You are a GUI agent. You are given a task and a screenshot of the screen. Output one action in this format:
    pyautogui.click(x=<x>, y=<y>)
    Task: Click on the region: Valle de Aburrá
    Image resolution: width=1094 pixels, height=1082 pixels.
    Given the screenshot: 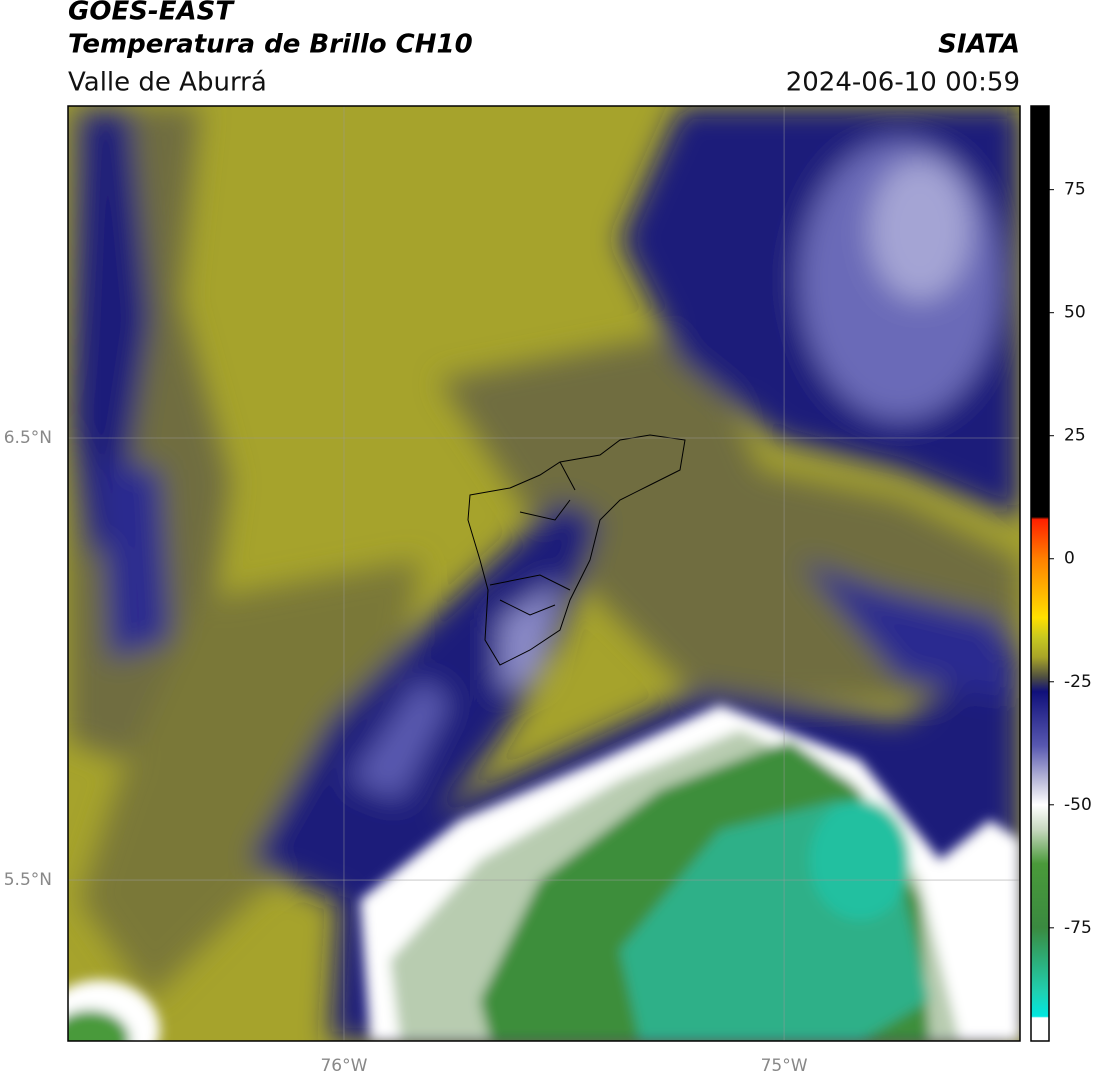 What is the action you would take?
    pyautogui.click(x=167, y=83)
    